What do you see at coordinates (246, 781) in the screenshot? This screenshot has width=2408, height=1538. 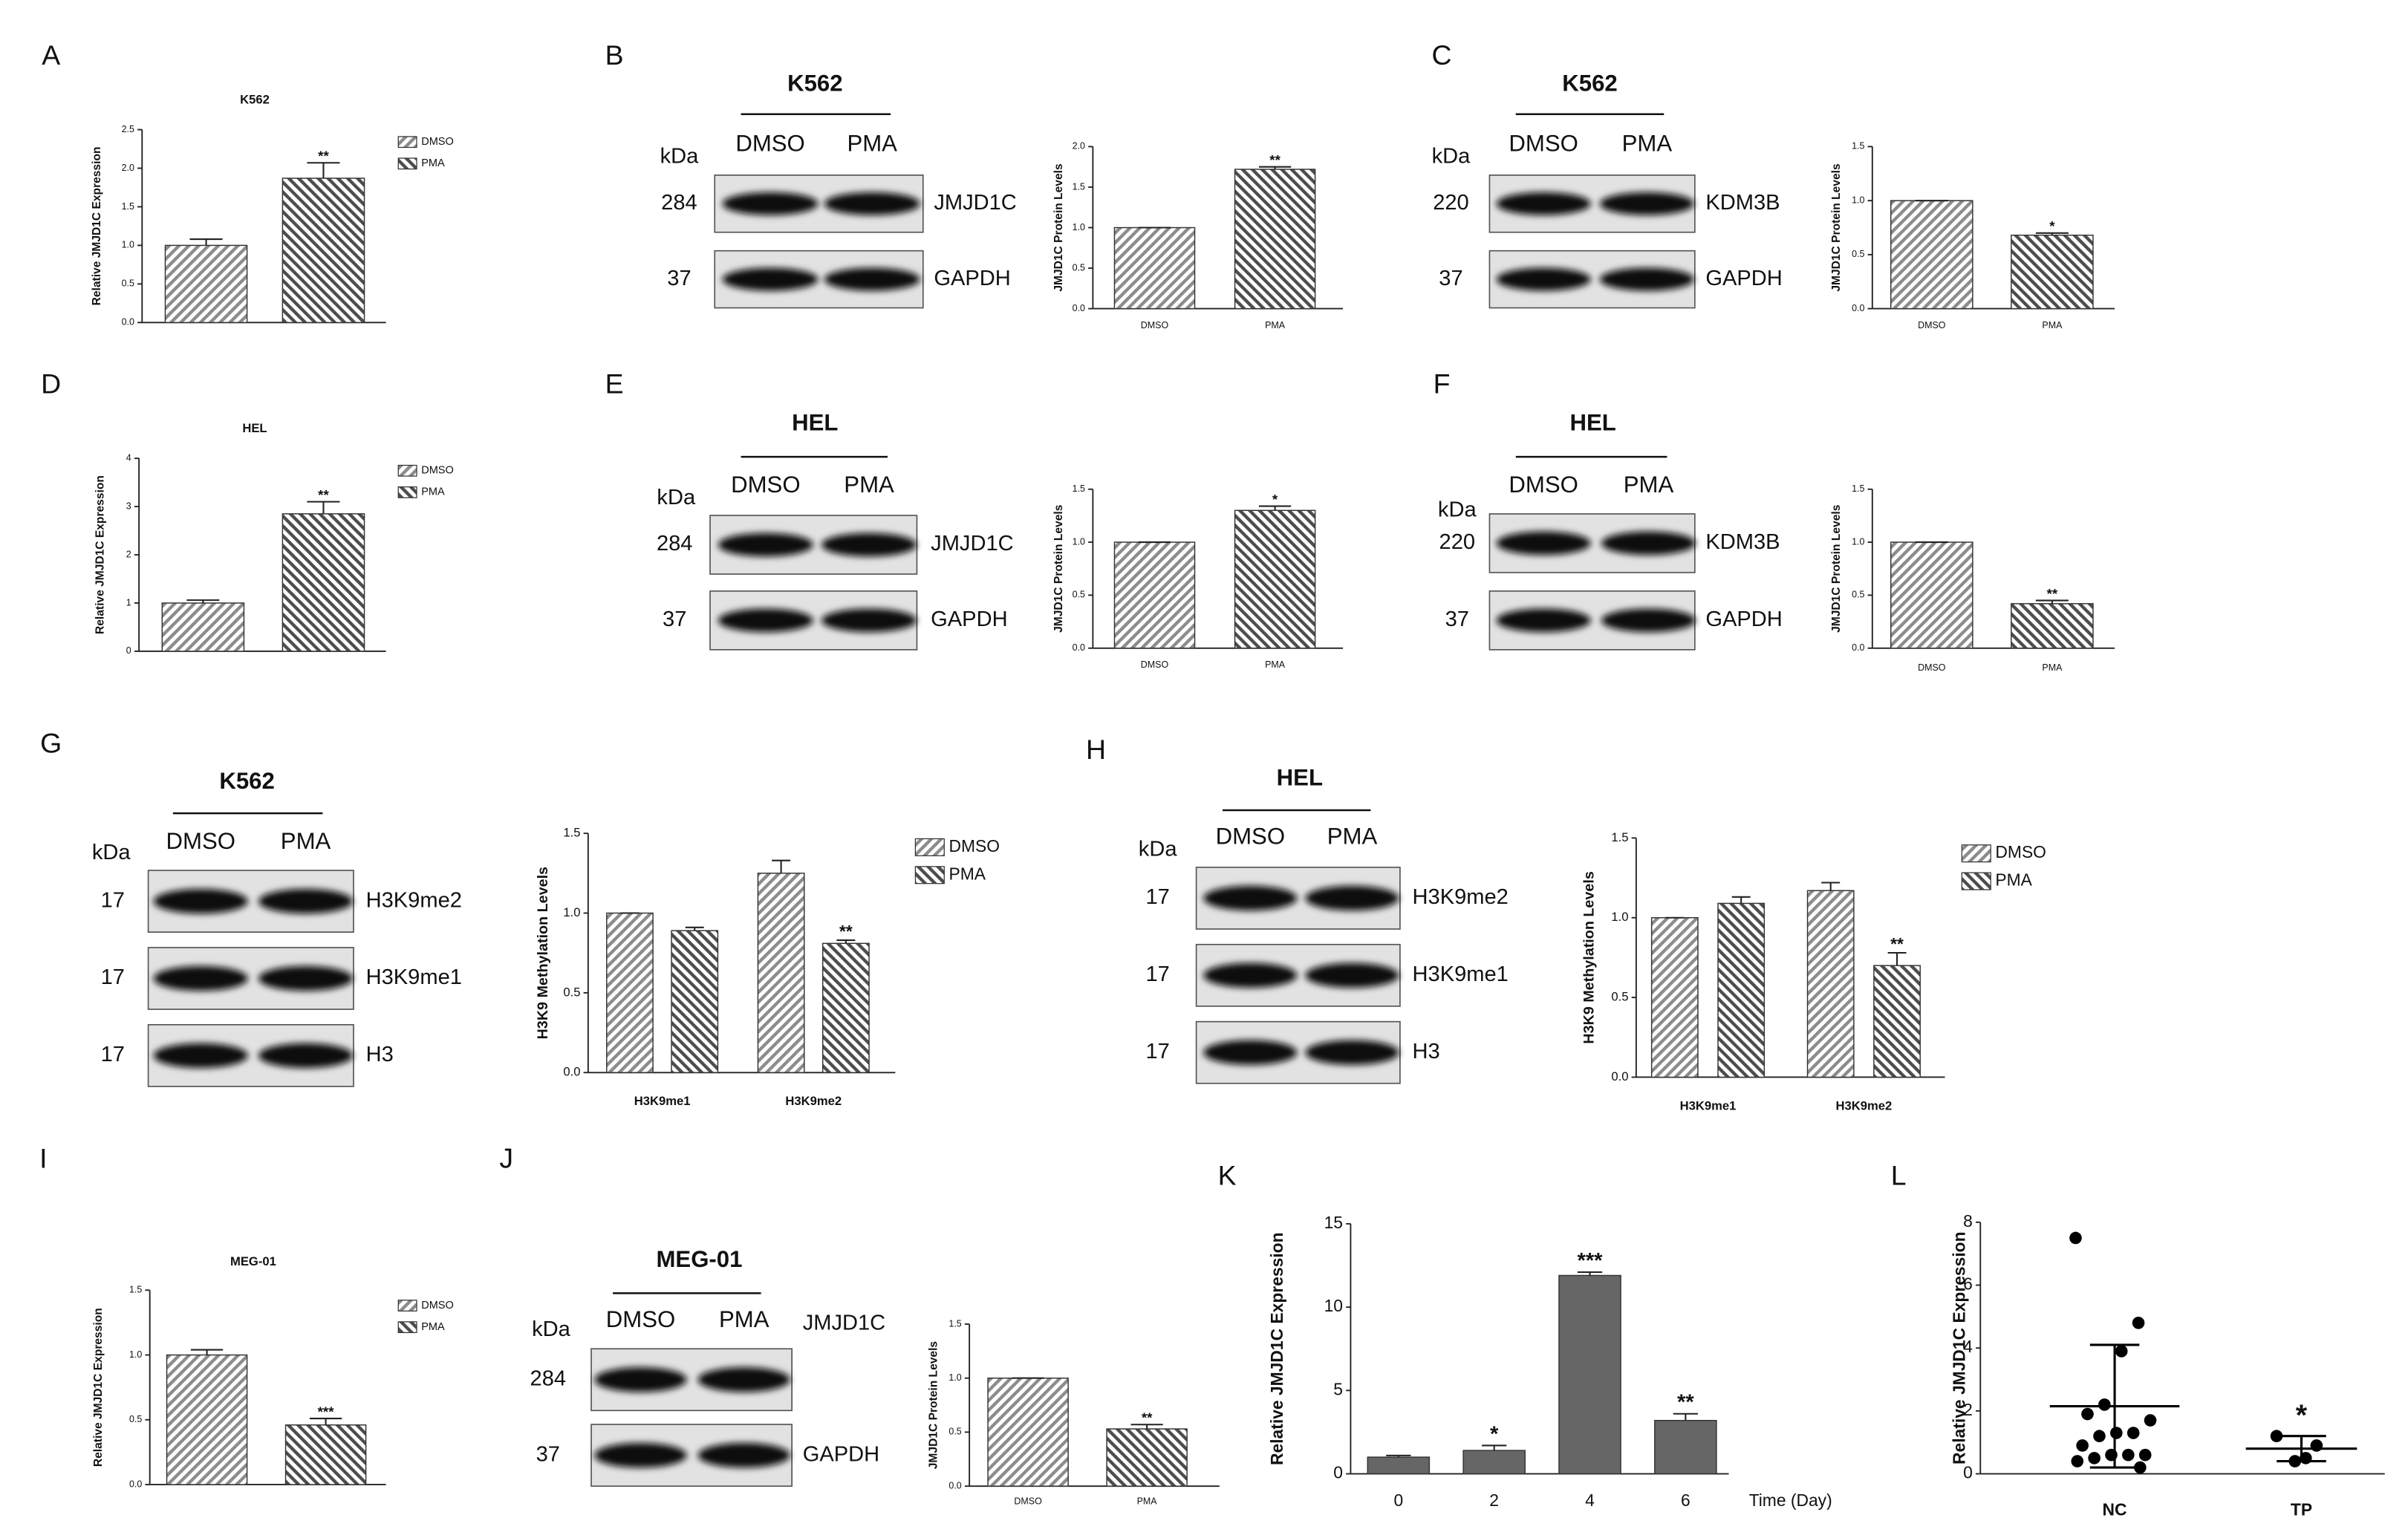 I see `blot-title: K562` at bounding box center [246, 781].